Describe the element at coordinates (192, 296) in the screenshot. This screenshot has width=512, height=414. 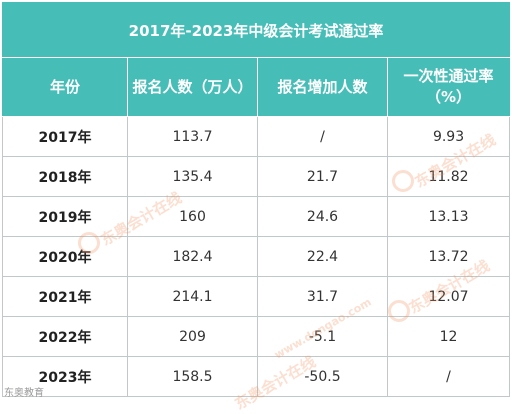
I see `cell-applicants: 214.1` at that location.